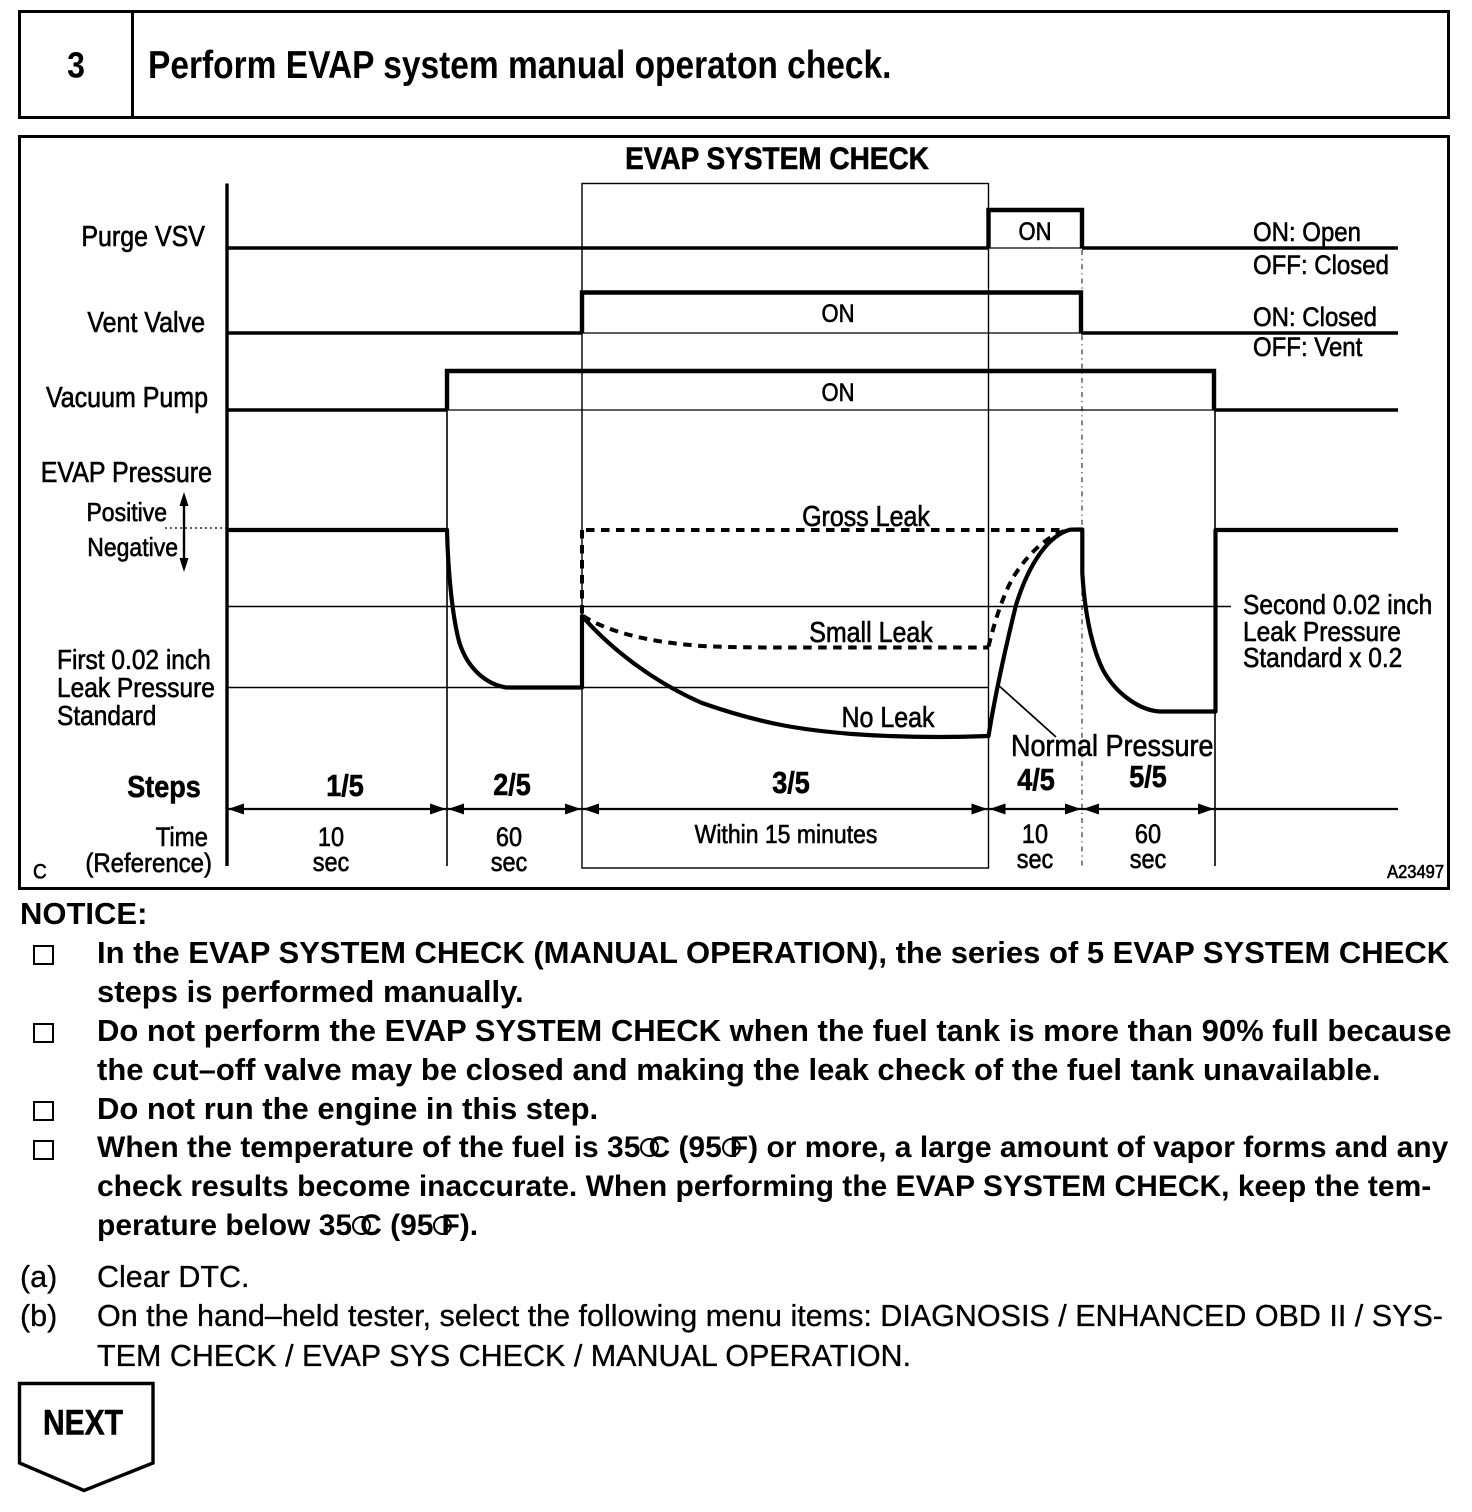 Image resolution: width=1472 pixels, height=1512 pixels. I want to click on svg-text: C, so click(40, 872).